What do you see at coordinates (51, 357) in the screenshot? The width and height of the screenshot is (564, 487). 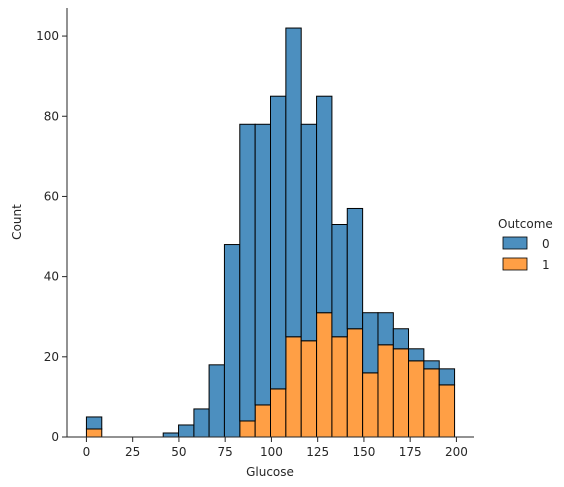 I see `y-tick-label: 20` at bounding box center [51, 357].